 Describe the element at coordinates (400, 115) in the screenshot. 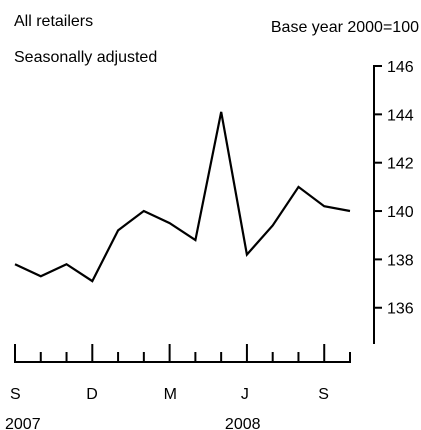

I see `y-tick-label: 144` at that location.